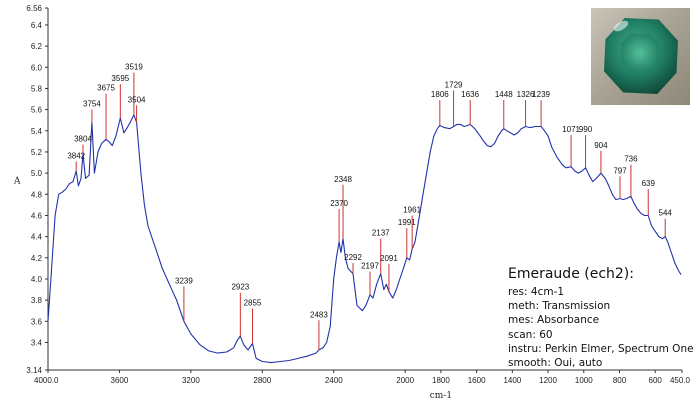 The height and width of the screenshot is (403, 700). I want to click on peak-label: 3675, so click(106, 88).